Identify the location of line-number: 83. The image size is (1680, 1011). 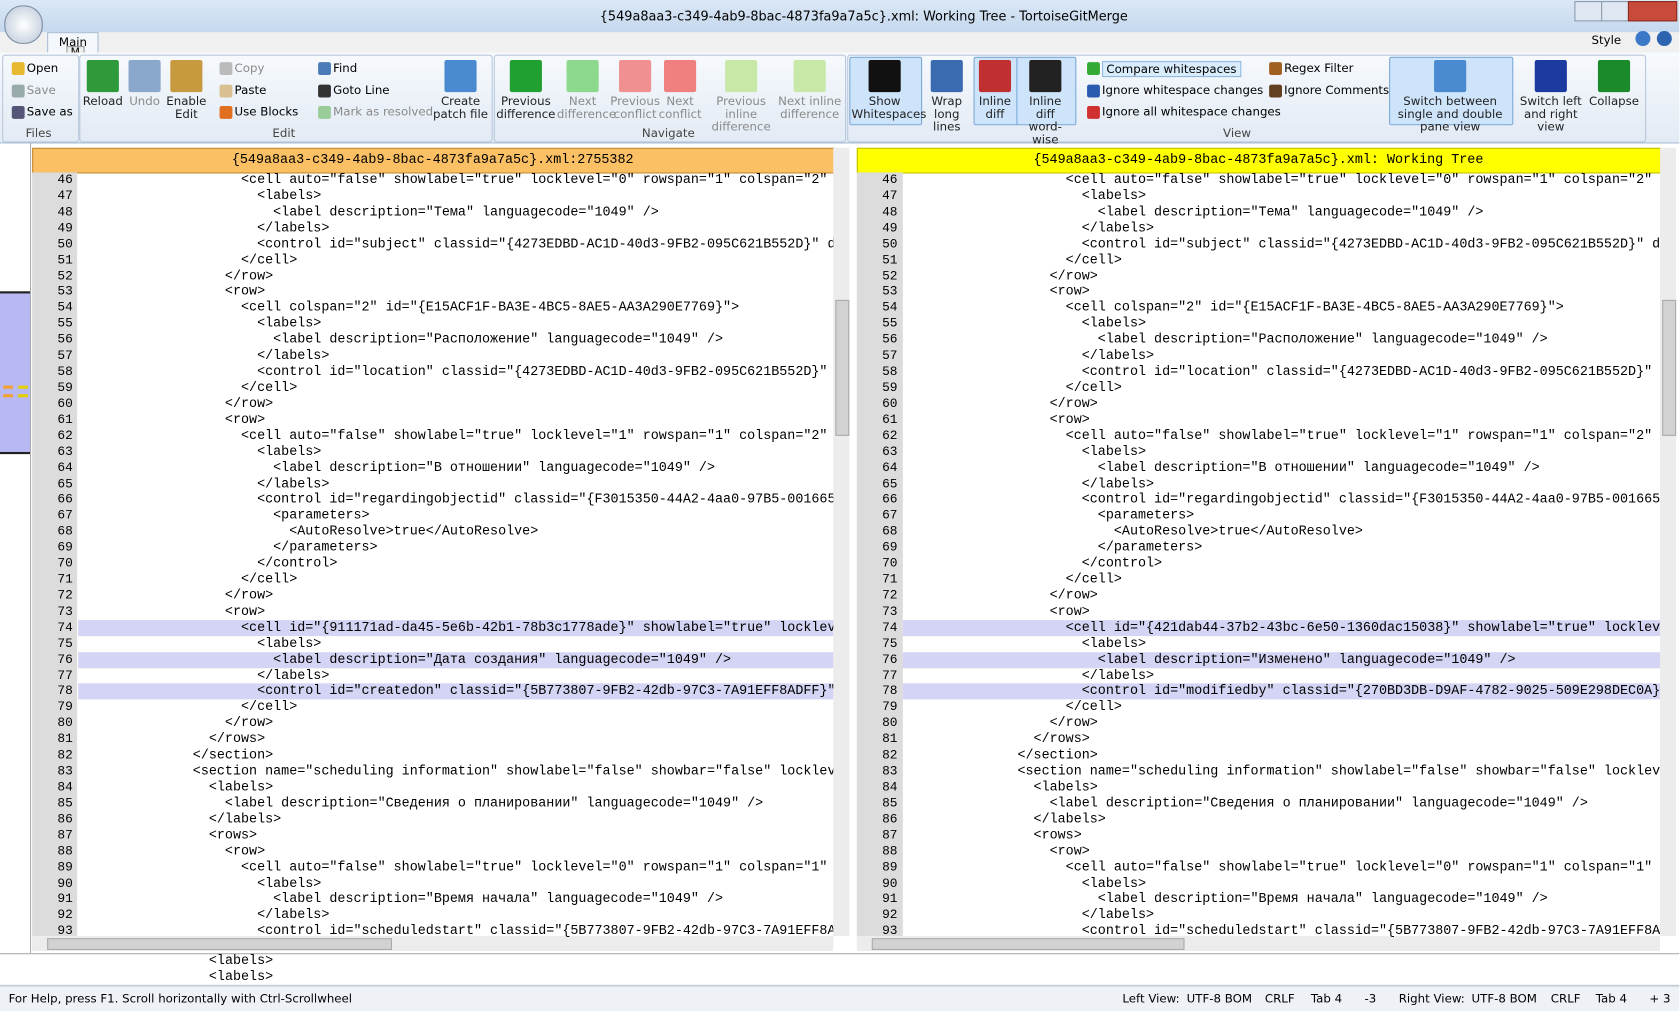
(890, 771).